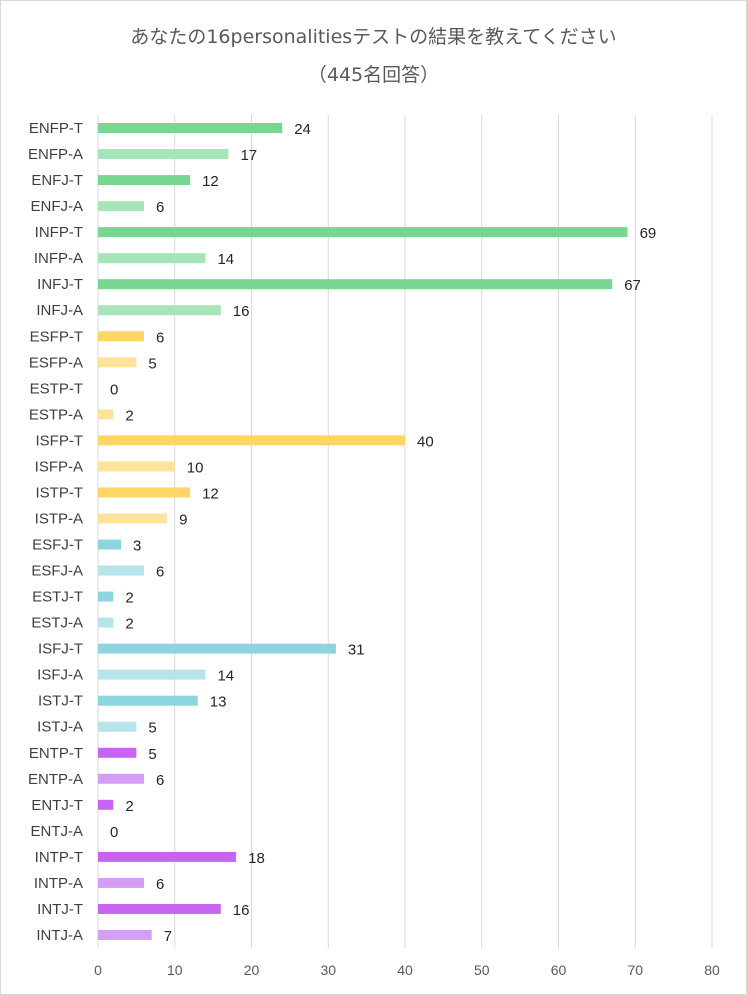 This screenshot has width=747, height=995. I want to click on category-label: ESTJ-T, so click(57, 597).